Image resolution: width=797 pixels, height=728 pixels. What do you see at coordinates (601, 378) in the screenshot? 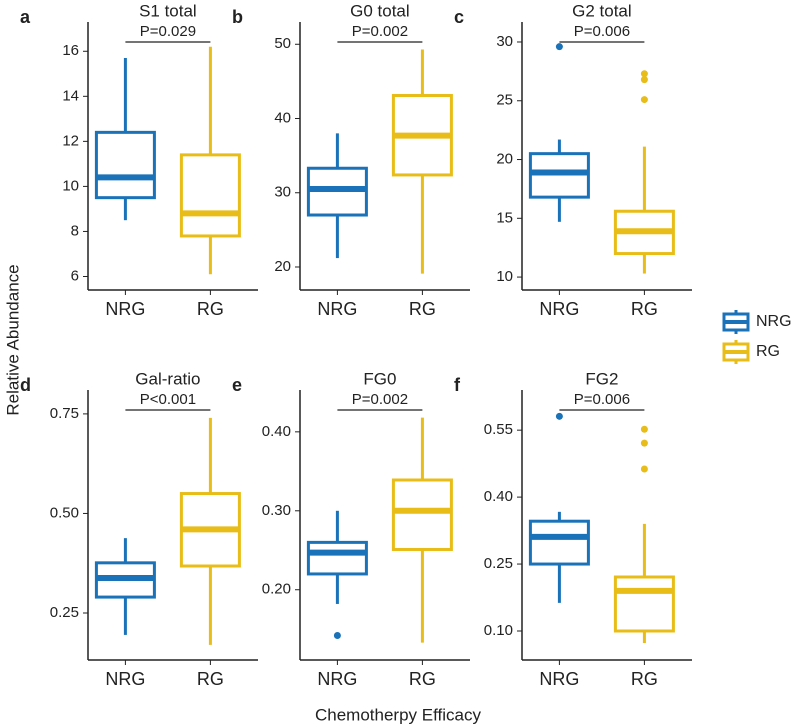
I see `panel-title: FG2` at bounding box center [601, 378].